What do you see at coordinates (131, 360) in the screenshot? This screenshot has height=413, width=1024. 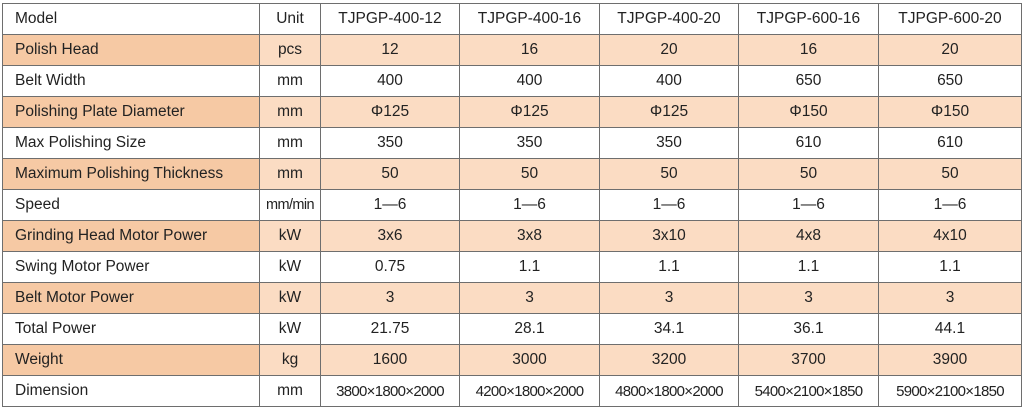 I see `row-param: Weight` at bounding box center [131, 360].